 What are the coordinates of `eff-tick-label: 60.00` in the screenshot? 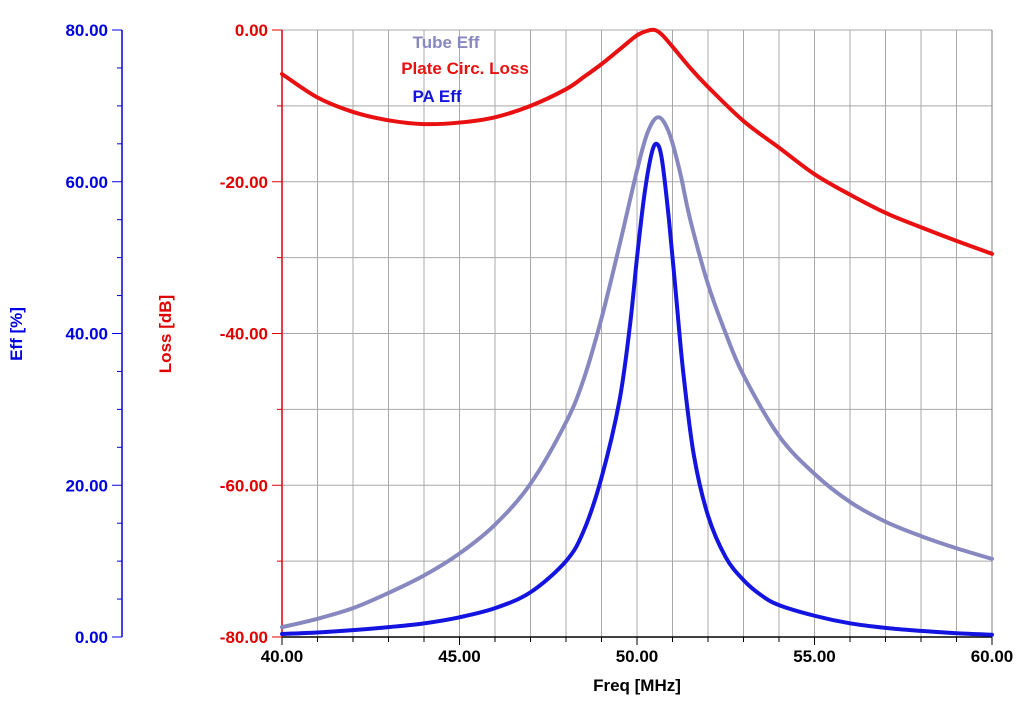 It's located at (86, 182).